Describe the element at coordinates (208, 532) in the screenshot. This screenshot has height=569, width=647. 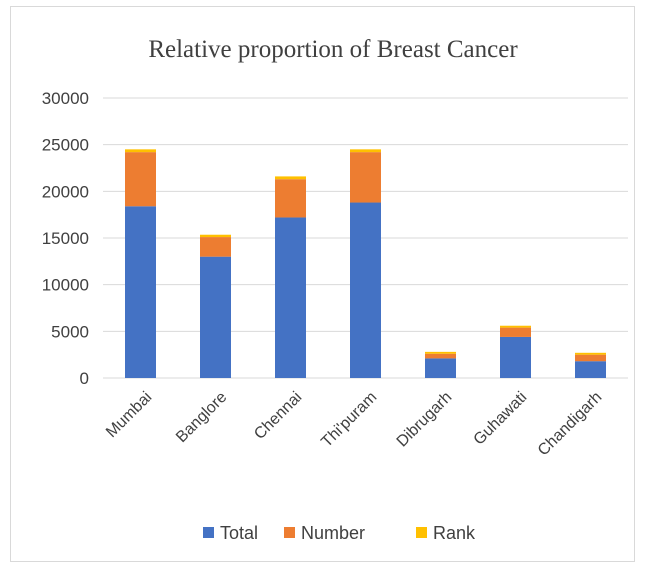
I see `legend-swatch-total` at that location.